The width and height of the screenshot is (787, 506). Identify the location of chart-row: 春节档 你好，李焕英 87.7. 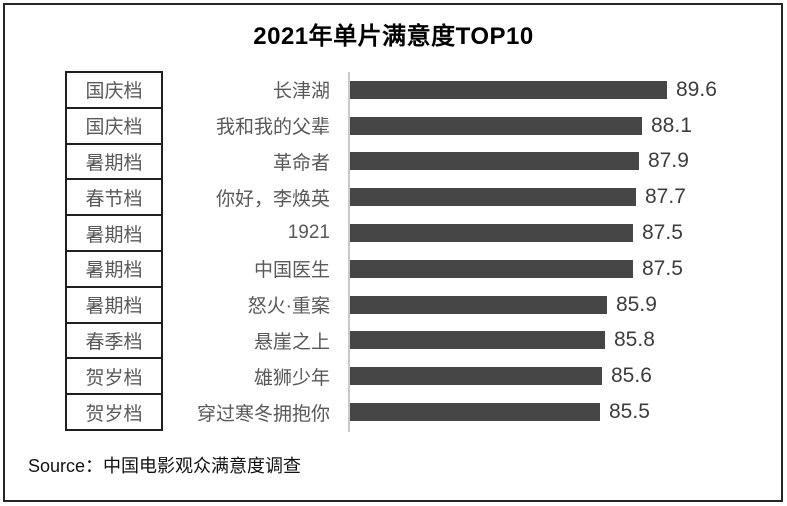
(393, 197).